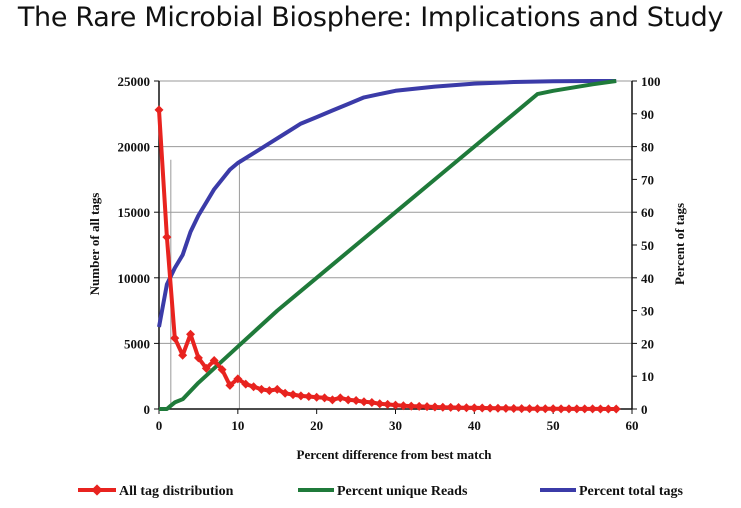  Describe the element at coordinates (134, 147) in the screenshot. I see `y-left-tick-label-20000: 20000` at that location.